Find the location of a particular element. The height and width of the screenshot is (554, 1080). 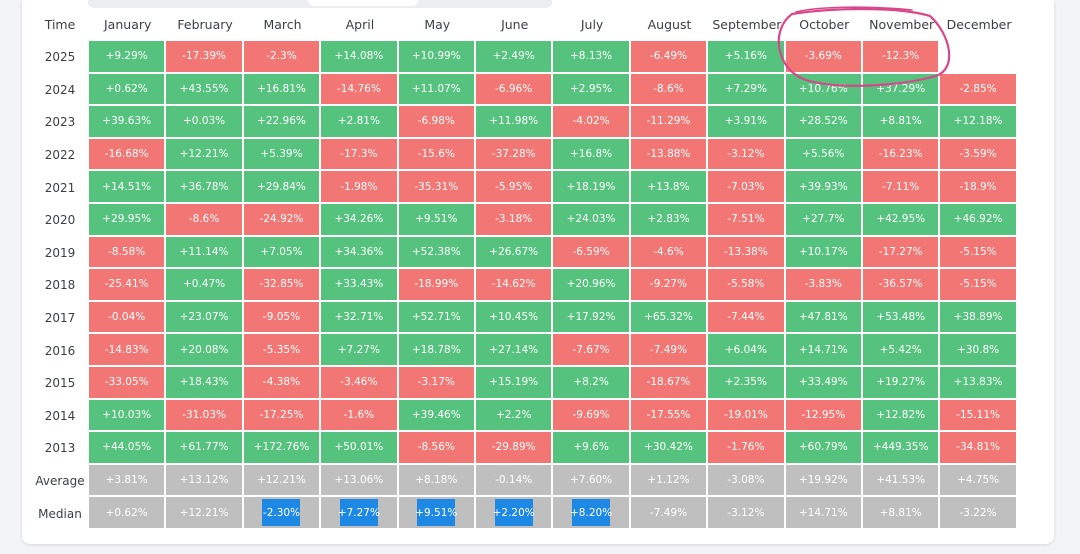

return-cell: +7.29% is located at coordinates (747, 90).